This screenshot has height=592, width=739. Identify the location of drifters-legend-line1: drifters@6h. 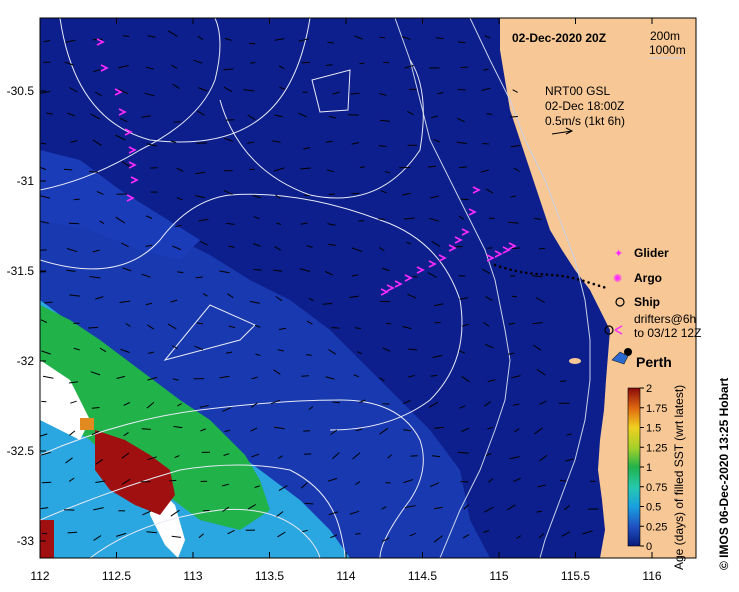
(665, 319).